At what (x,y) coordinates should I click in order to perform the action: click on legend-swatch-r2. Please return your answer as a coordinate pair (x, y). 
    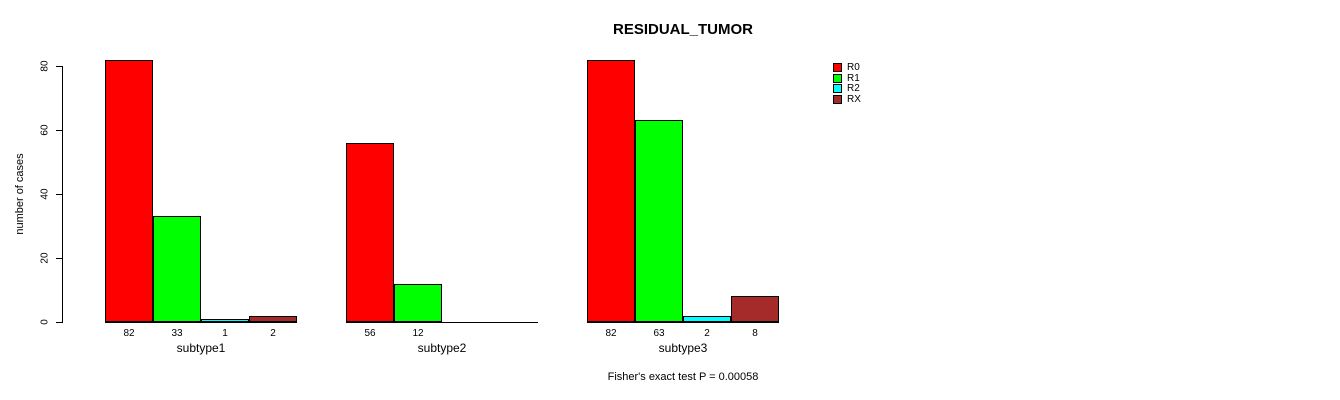
    Looking at the image, I should click on (837, 88).